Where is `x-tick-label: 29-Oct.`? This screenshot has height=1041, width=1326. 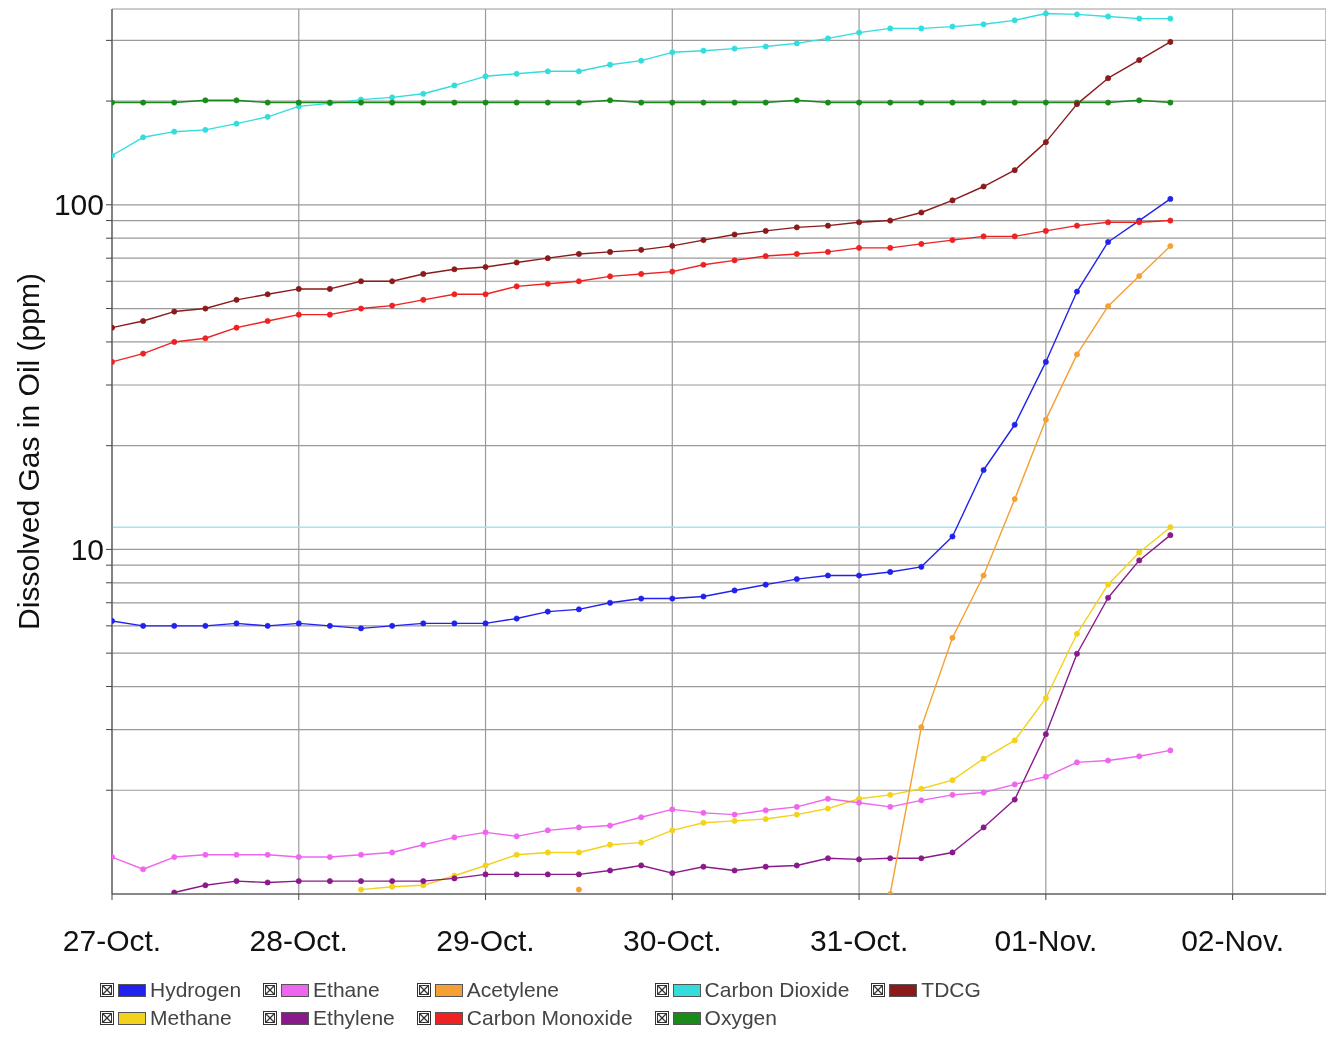
x-tick-label: 29-Oct. is located at coordinates (485, 941).